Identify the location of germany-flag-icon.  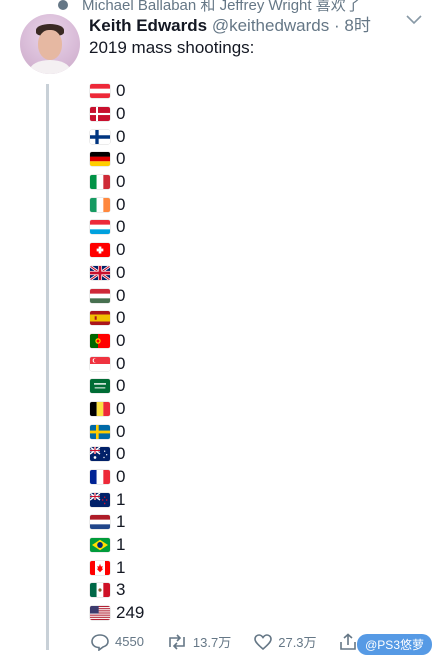
(100, 159).